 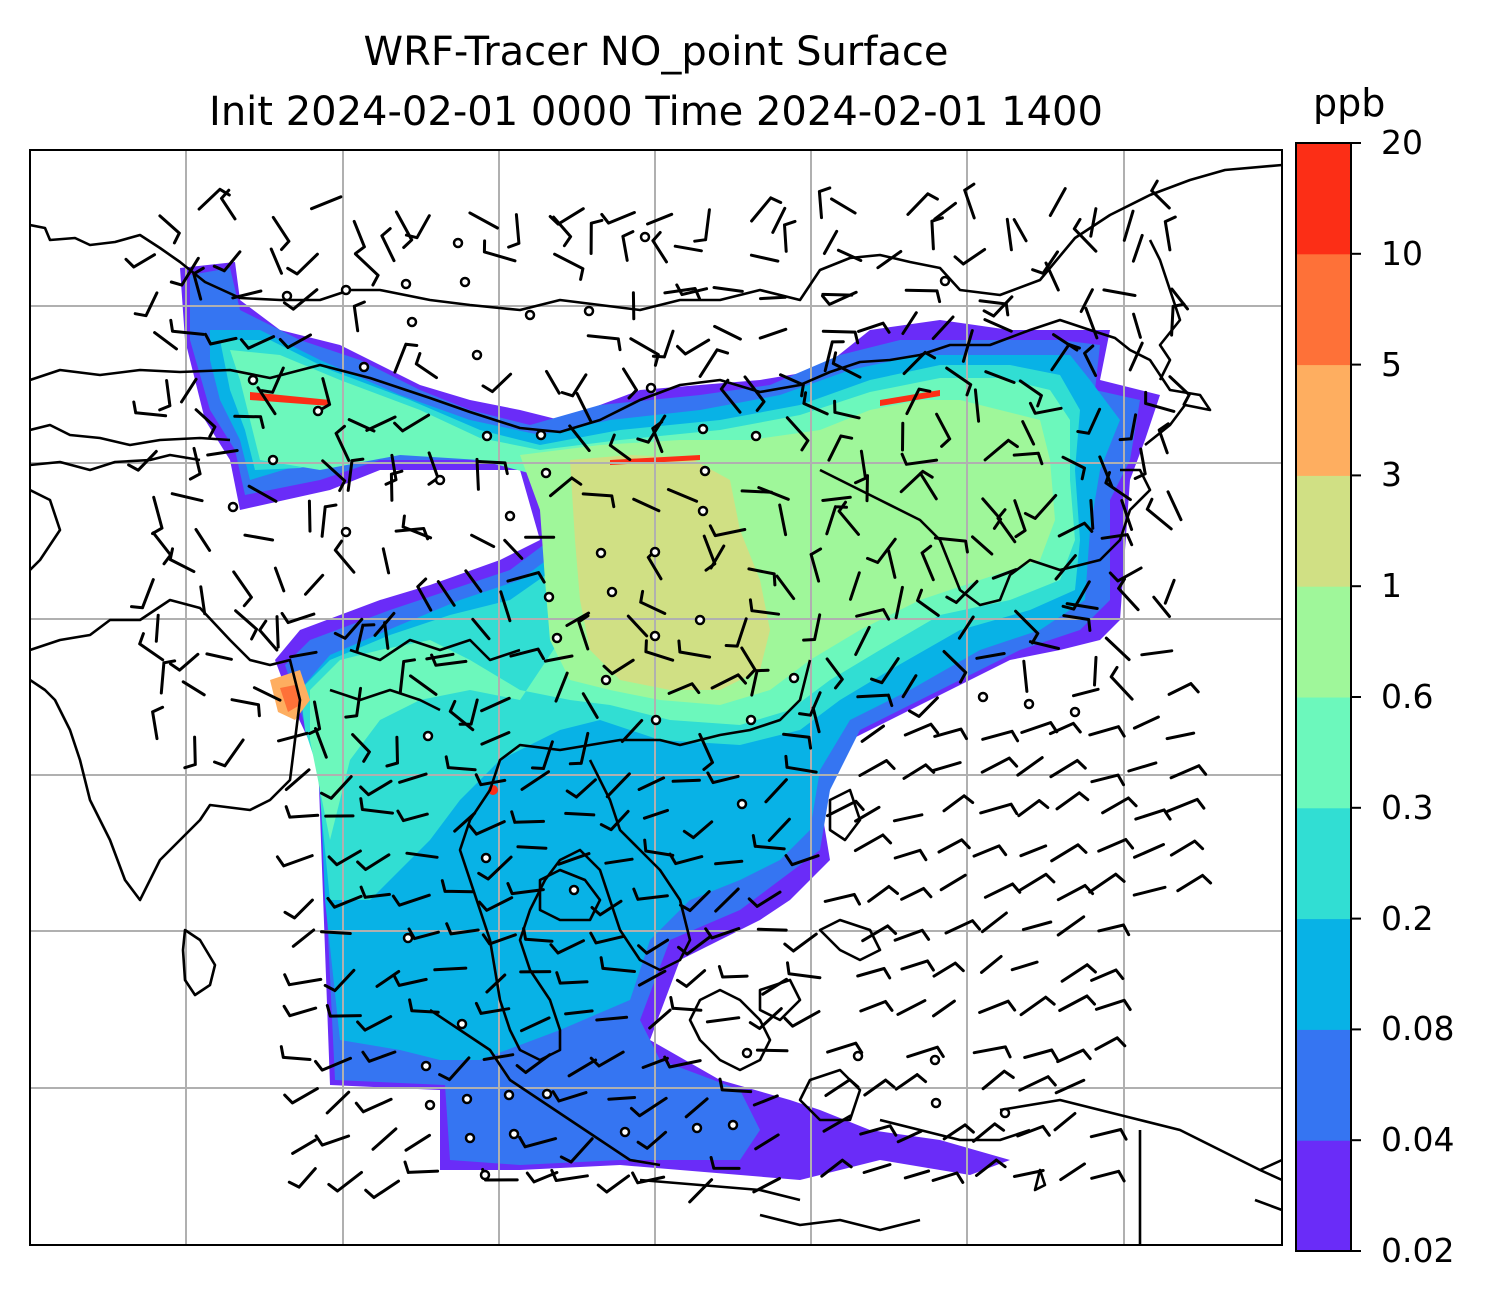 What do you see at coordinates (1349, 103) in the screenshot?
I see `colorbar-unit-label: ppb` at bounding box center [1349, 103].